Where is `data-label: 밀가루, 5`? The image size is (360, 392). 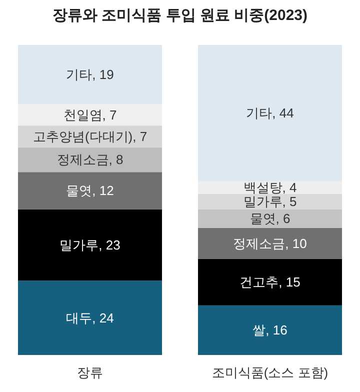
data-label: 밀가루, 5 is located at coordinates (270, 202).